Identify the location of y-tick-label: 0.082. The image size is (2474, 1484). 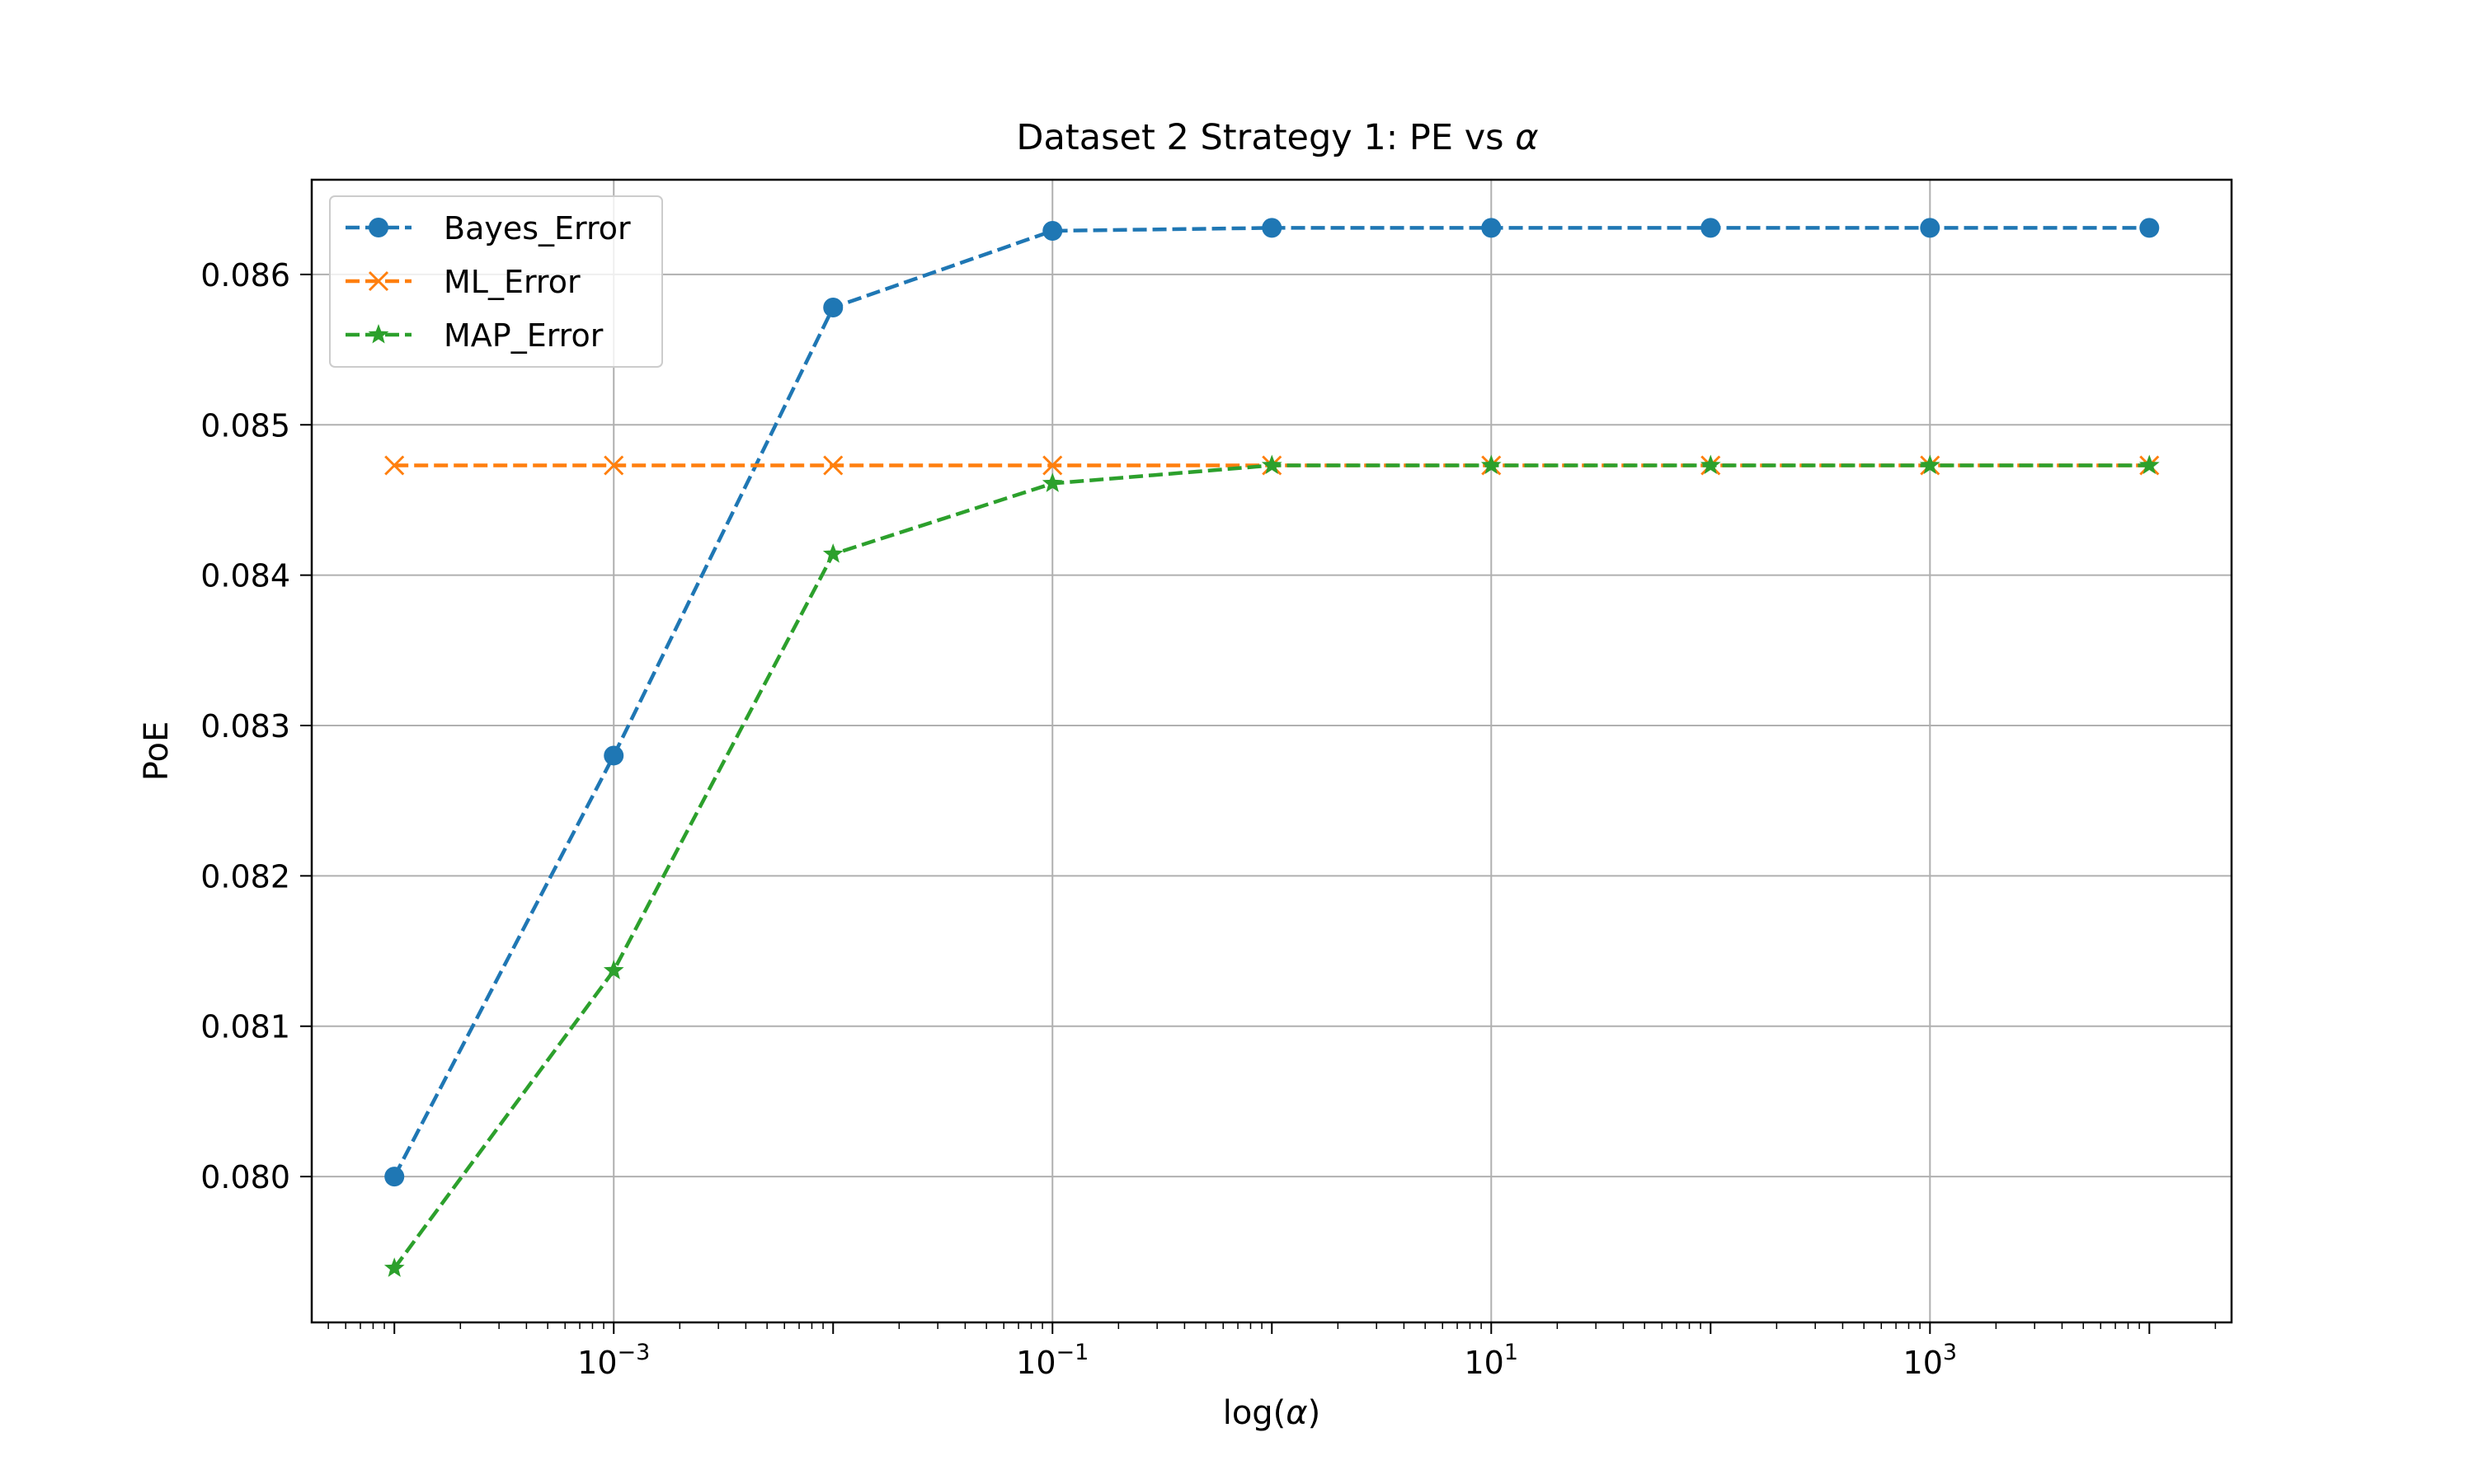
(245, 876).